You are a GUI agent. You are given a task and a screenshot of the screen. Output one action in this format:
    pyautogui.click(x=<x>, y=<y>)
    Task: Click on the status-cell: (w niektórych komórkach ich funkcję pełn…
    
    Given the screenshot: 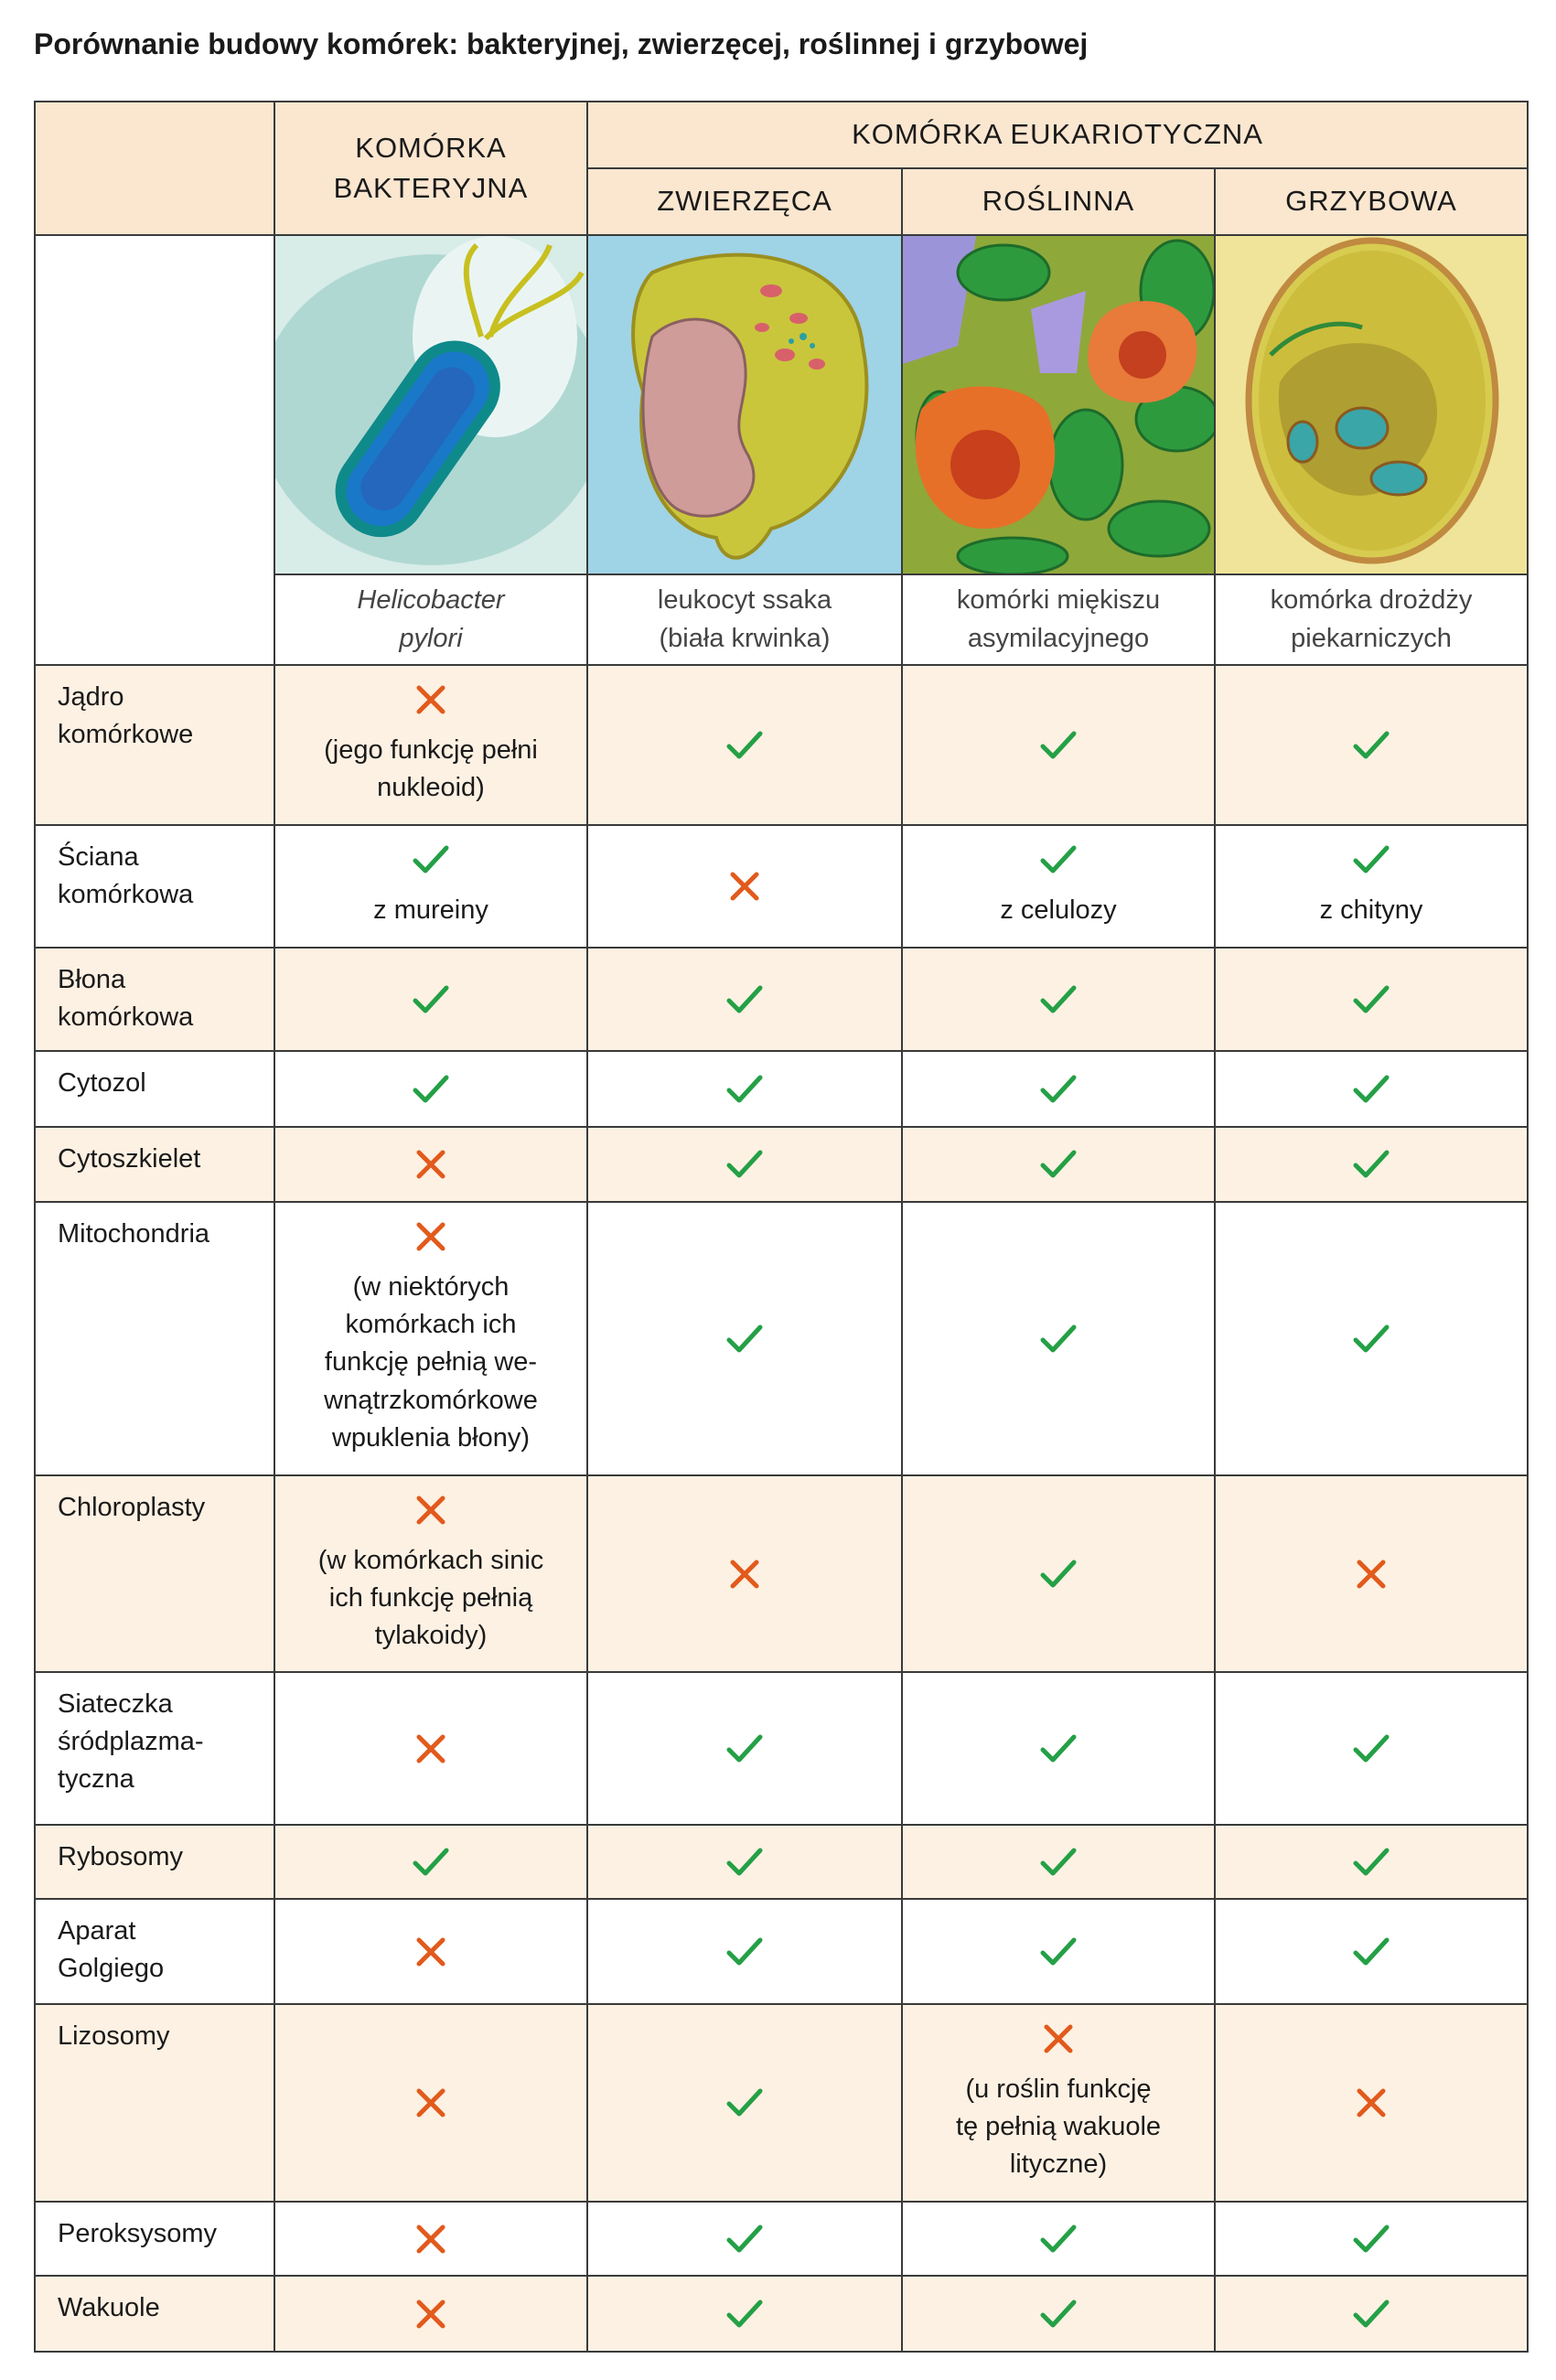 What is the action you would take?
    pyautogui.click(x=431, y=1338)
    